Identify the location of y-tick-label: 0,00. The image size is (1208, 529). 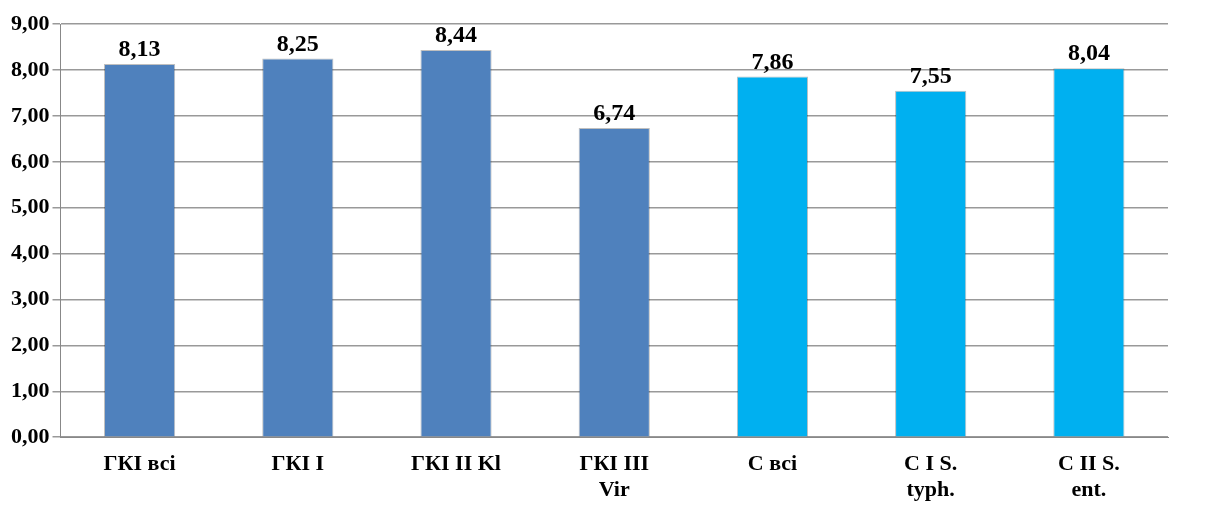
(30, 435).